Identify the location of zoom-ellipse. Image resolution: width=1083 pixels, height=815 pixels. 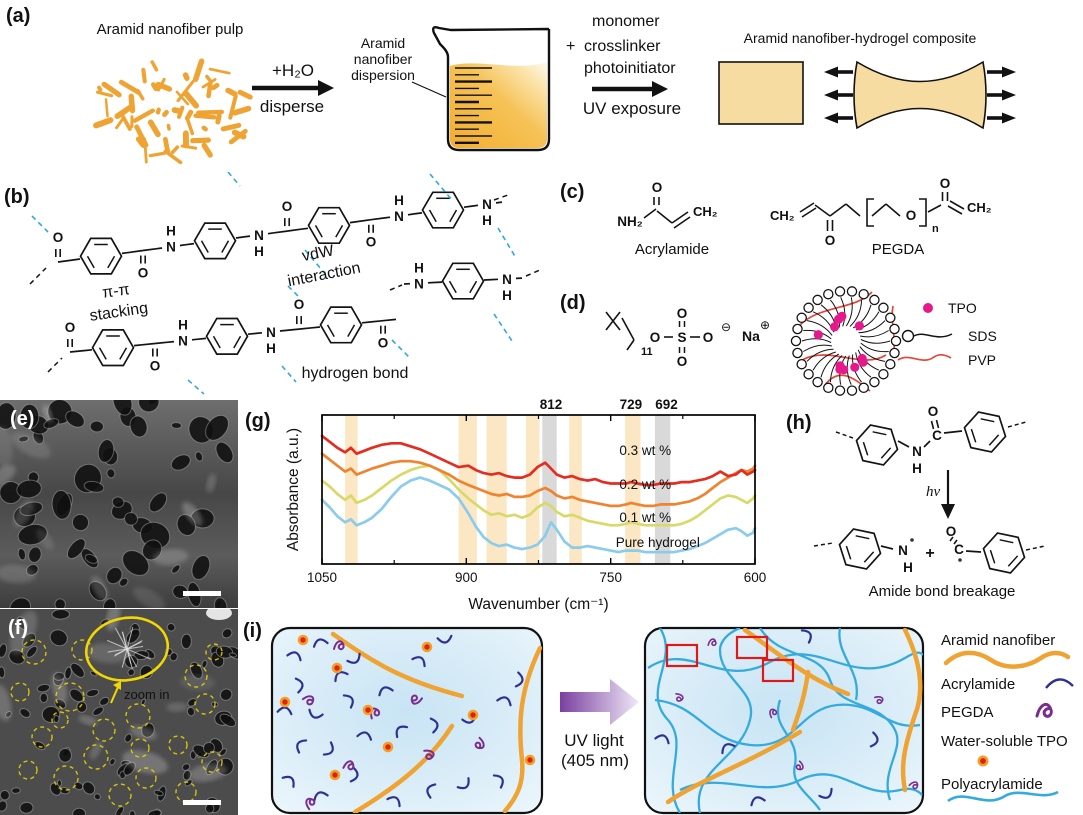
(127, 649).